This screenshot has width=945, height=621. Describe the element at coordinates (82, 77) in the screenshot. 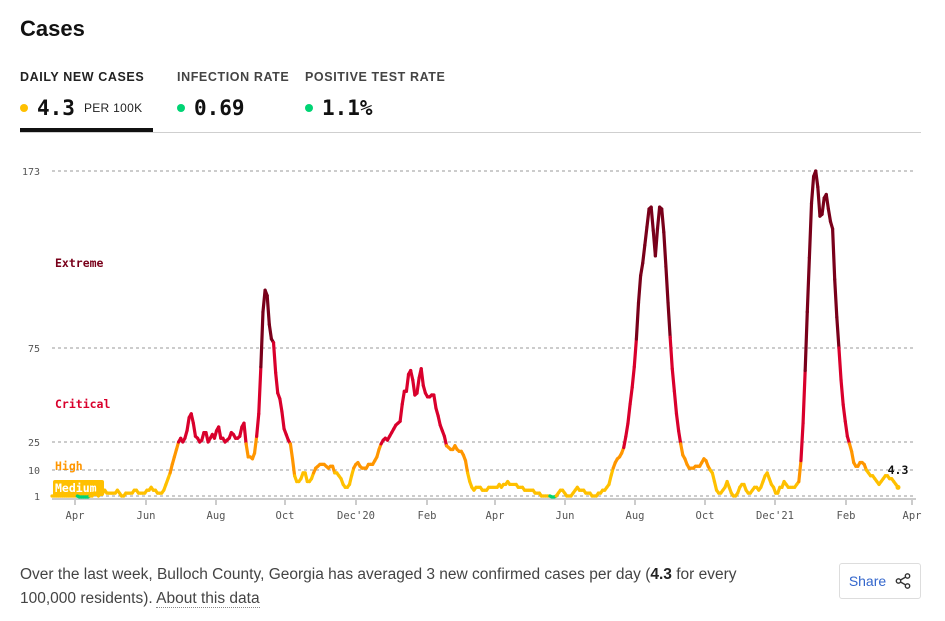

I see `tab-daily-new-cases-label: DAILY NEW CASES` at that location.